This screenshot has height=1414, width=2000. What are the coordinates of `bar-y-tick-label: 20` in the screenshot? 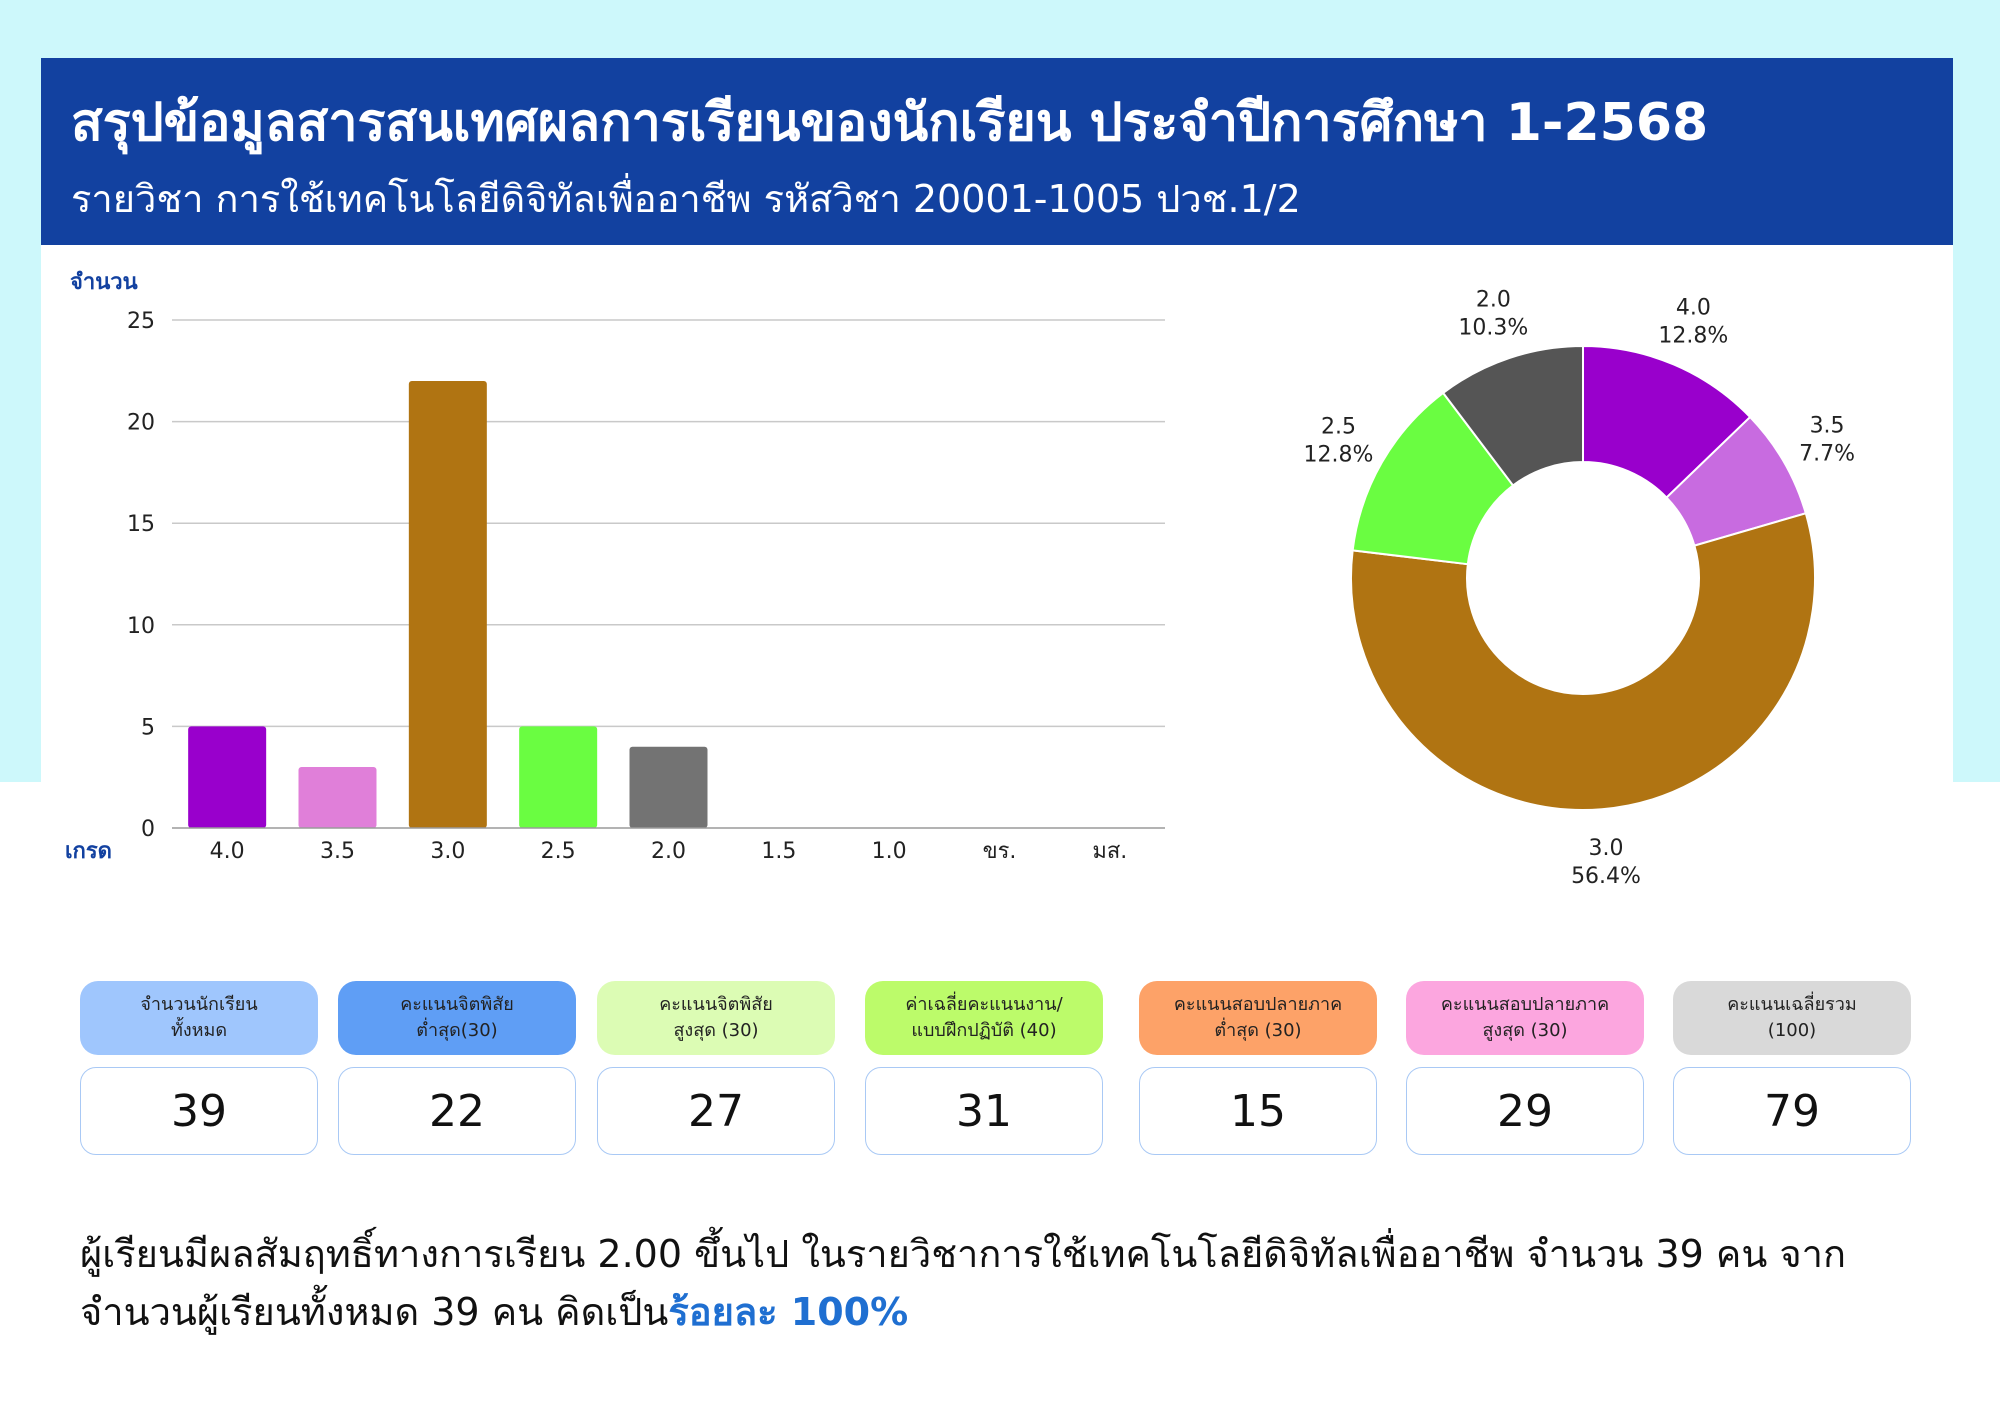 It's located at (141, 423).